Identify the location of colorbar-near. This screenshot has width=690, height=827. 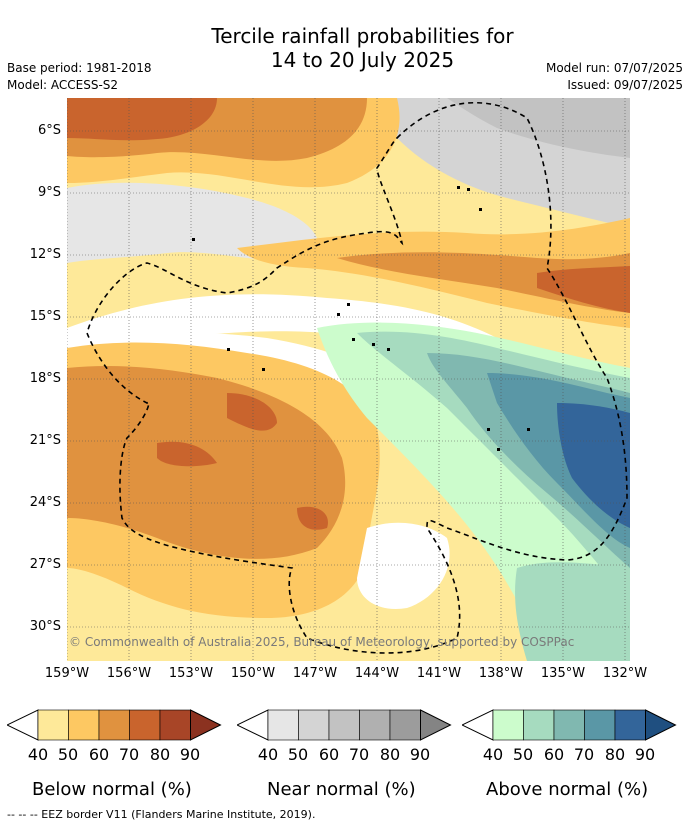
(343, 725).